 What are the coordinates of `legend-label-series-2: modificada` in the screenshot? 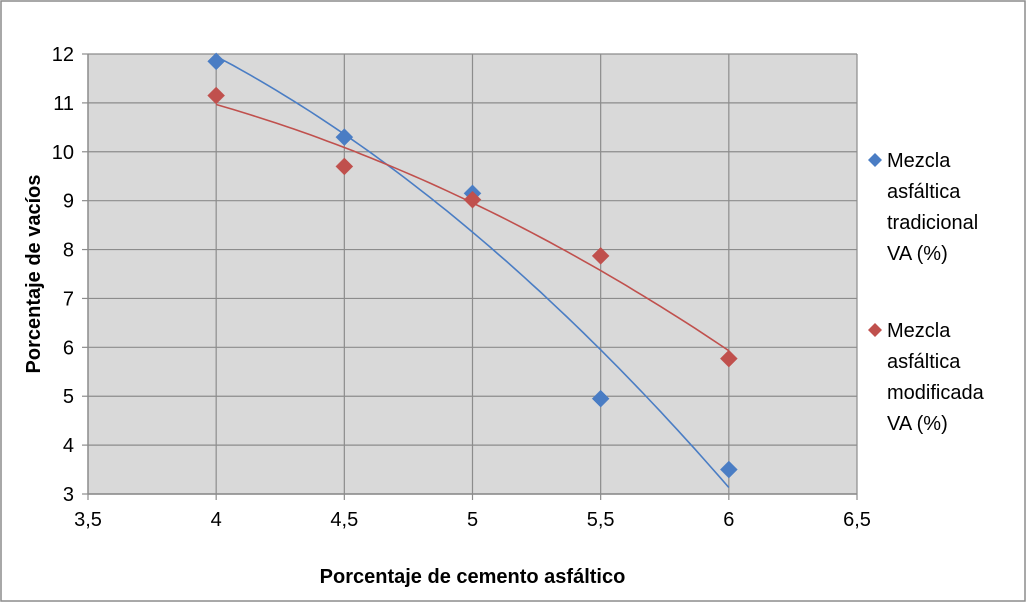 It's located at (936, 393).